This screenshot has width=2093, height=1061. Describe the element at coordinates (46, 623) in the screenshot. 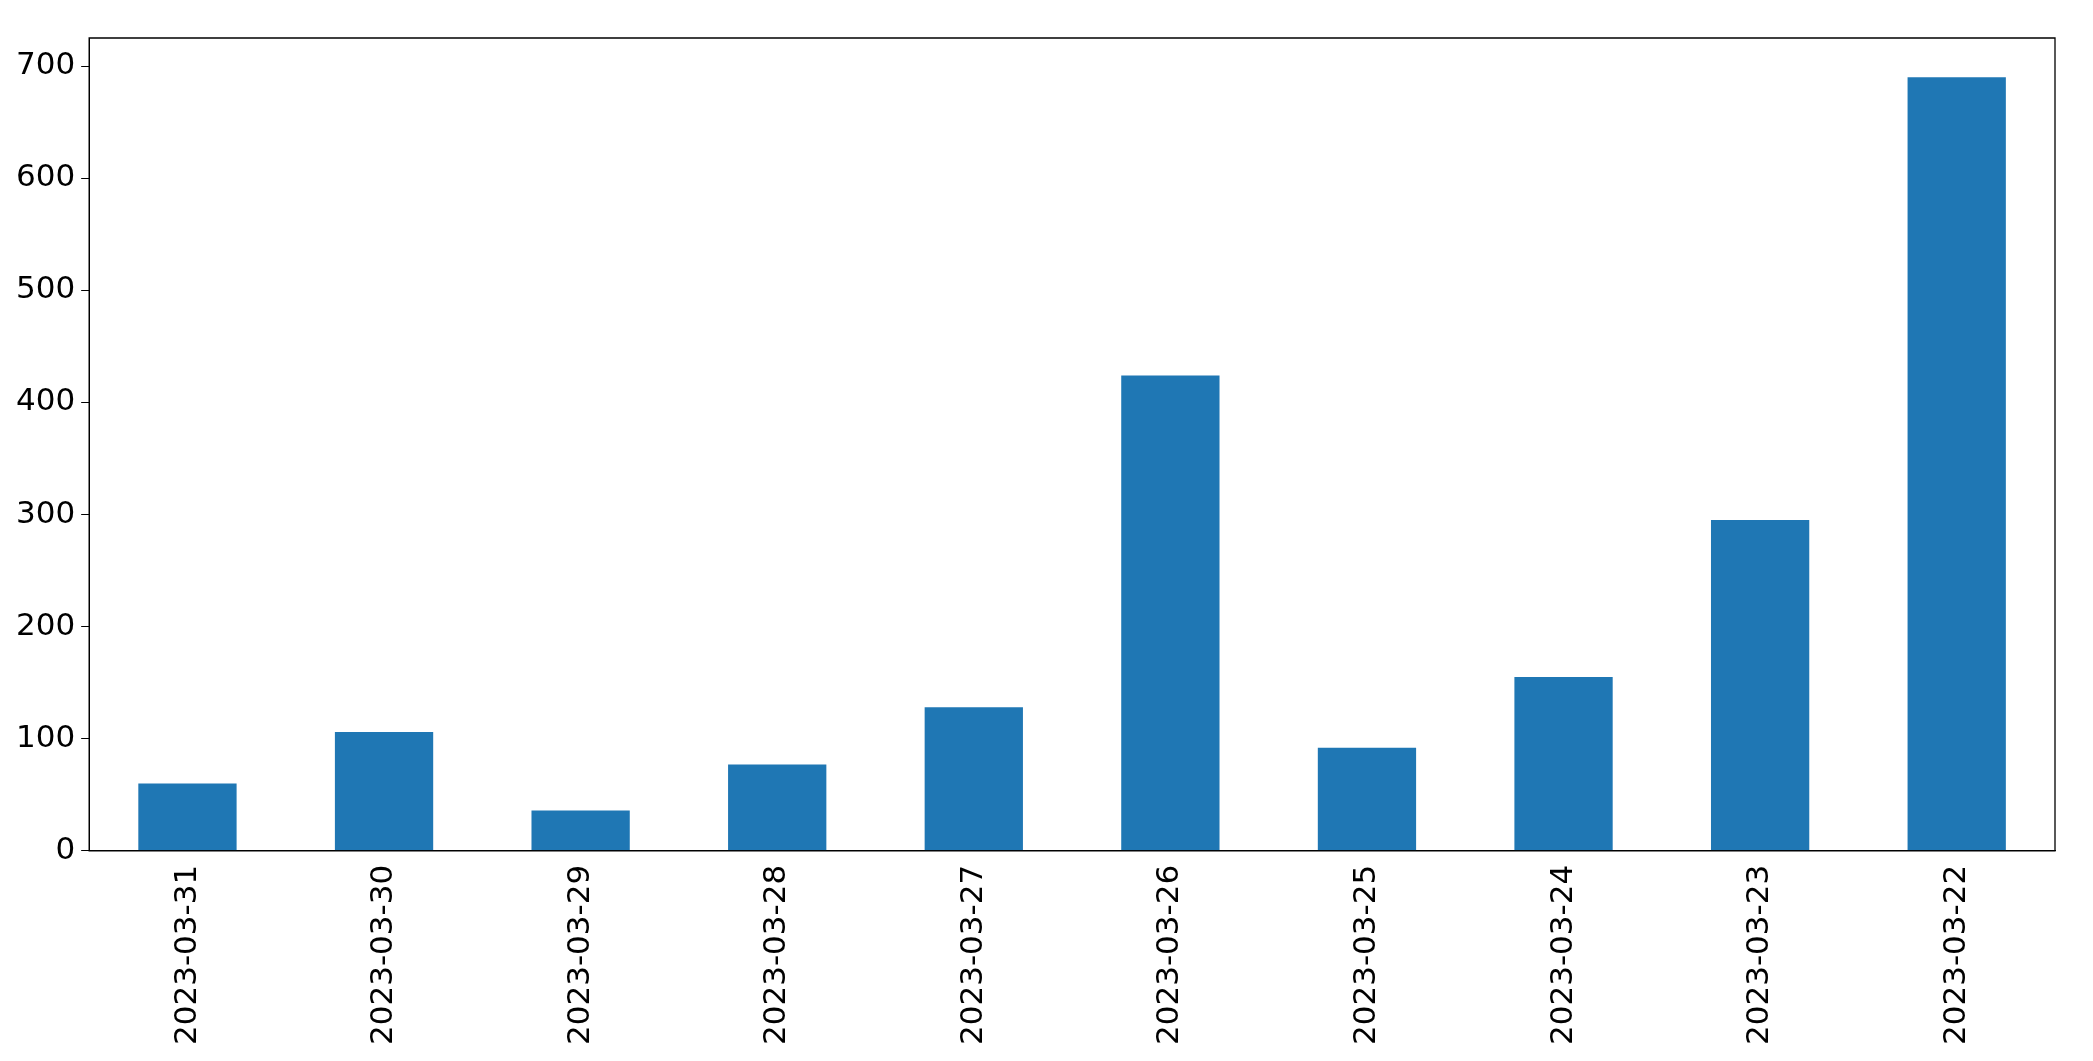

I see `y-tick-label: 200` at that location.